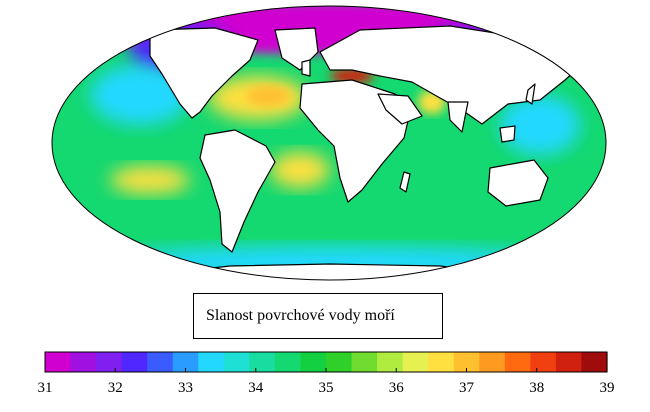 The image size is (650, 412). I want to click on colorbar-tick-label: 37, so click(467, 388).